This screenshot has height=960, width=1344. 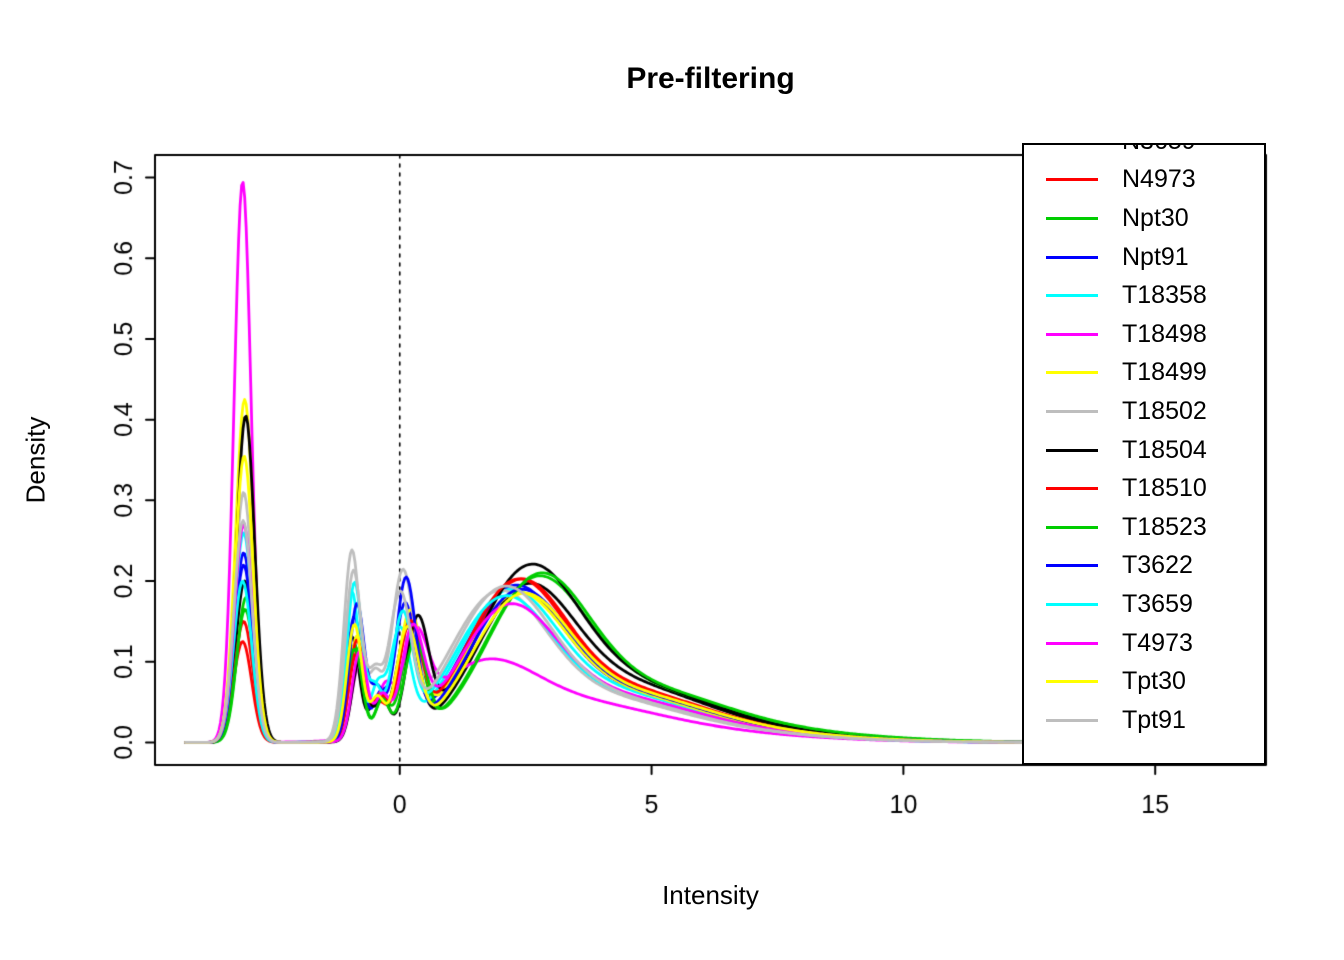 What do you see at coordinates (1164, 449) in the screenshot?
I see `legend-label: T18504` at bounding box center [1164, 449].